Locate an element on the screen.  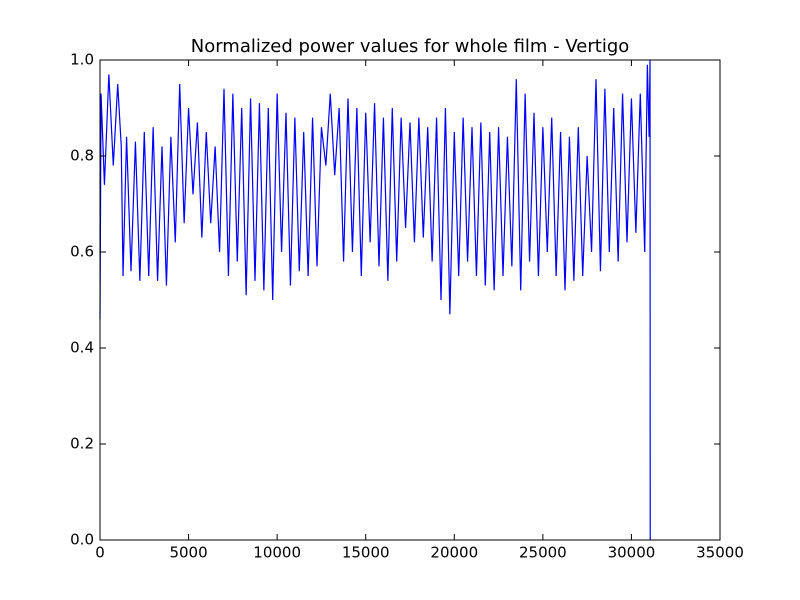
y-tick-label: 0.6 is located at coordinates (82, 252).